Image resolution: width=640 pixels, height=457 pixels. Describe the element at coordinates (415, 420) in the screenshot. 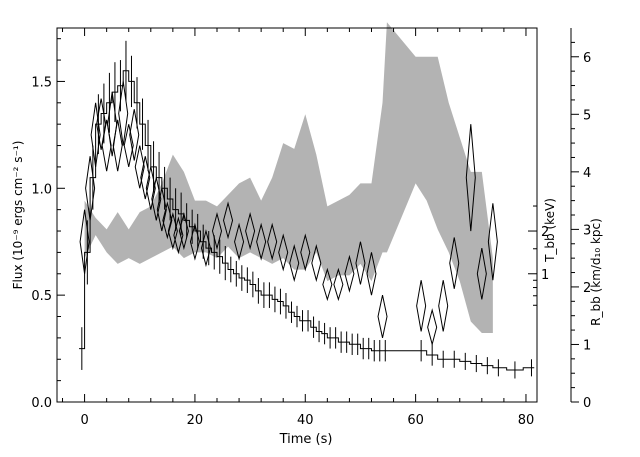

I see `x-tick-label: 60` at that location.